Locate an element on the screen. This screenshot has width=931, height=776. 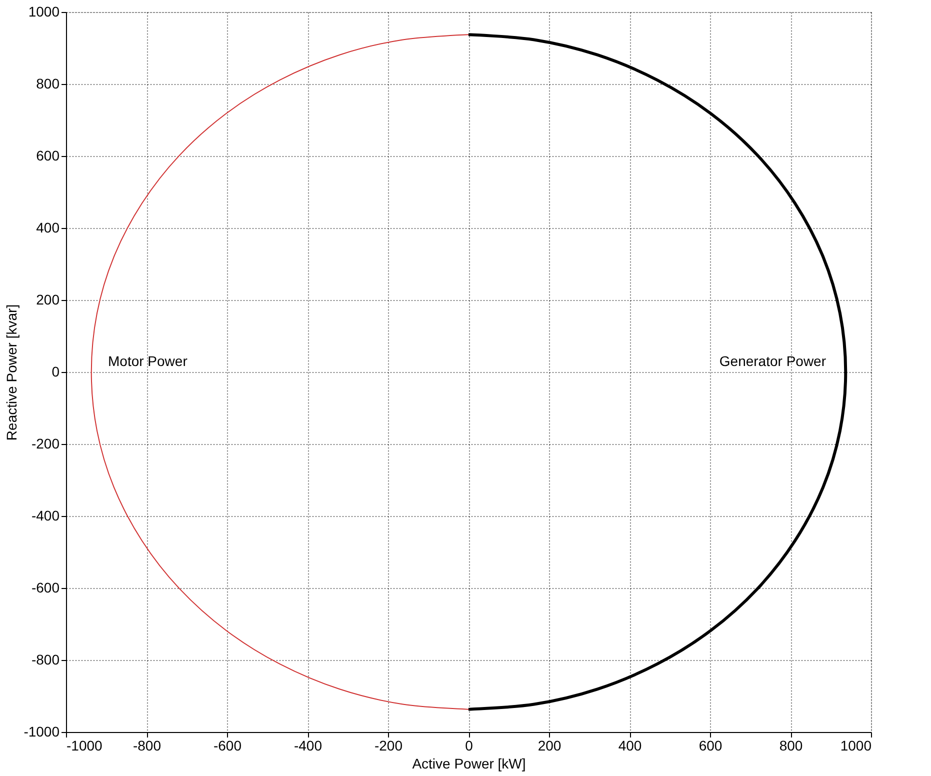
x-tick-label: -600 is located at coordinates (227, 746).